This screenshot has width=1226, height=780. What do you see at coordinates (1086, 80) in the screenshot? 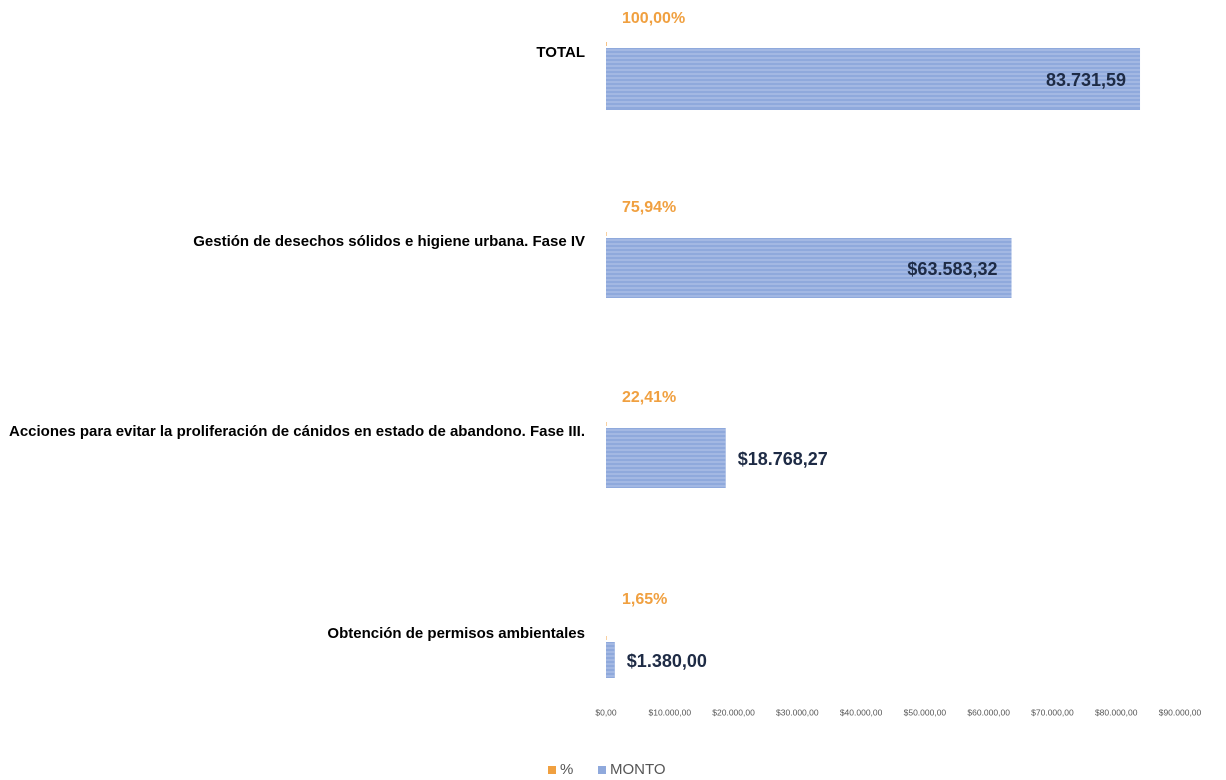
I see `monto-label: 83.731,59` at bounding box center [1086, 80].